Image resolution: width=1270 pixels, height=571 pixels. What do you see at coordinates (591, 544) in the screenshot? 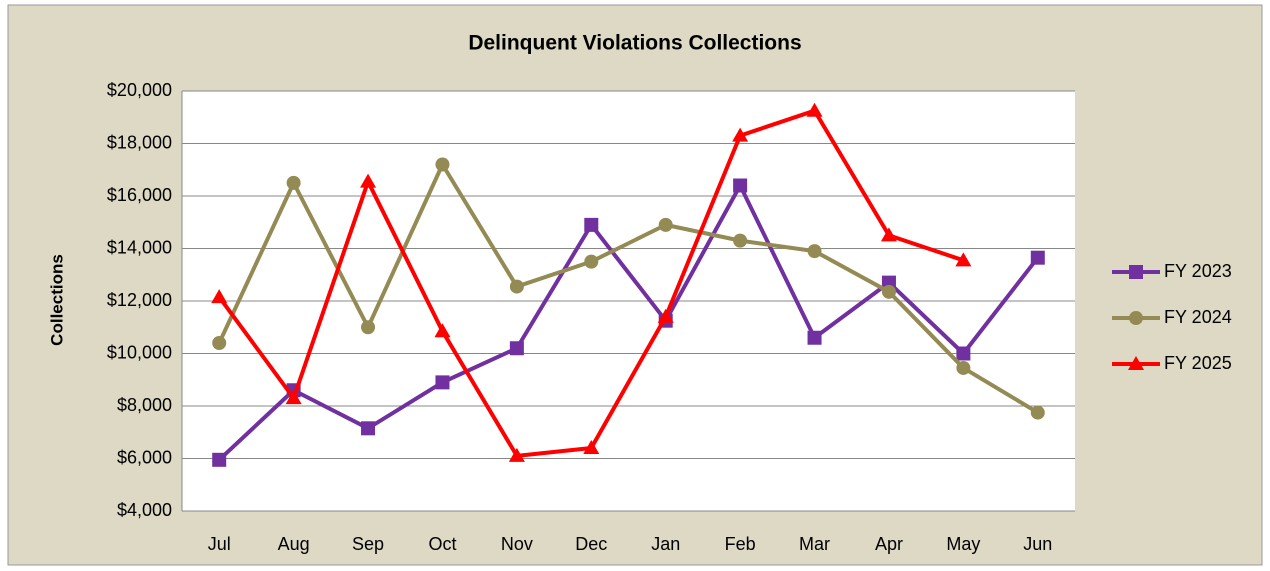
I see `x-tick-label: Dec` at bounding box center [591, 544].